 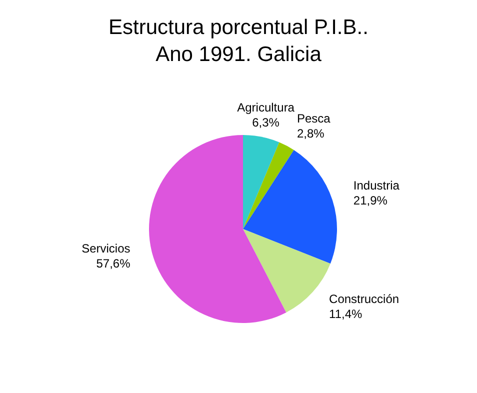 What do you see at coordinates (106, 248) in the screenshot?
I see `slice-label: Servicios` at bounding box center [106, 248].